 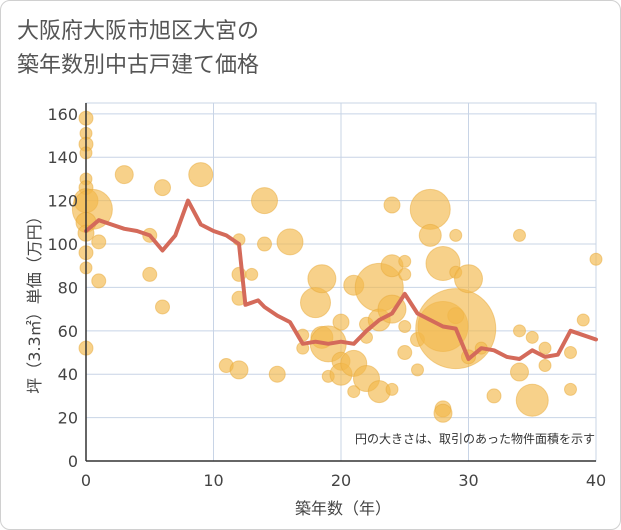 I want to click on y-tick-label: 20, so click(x=68, y=418).